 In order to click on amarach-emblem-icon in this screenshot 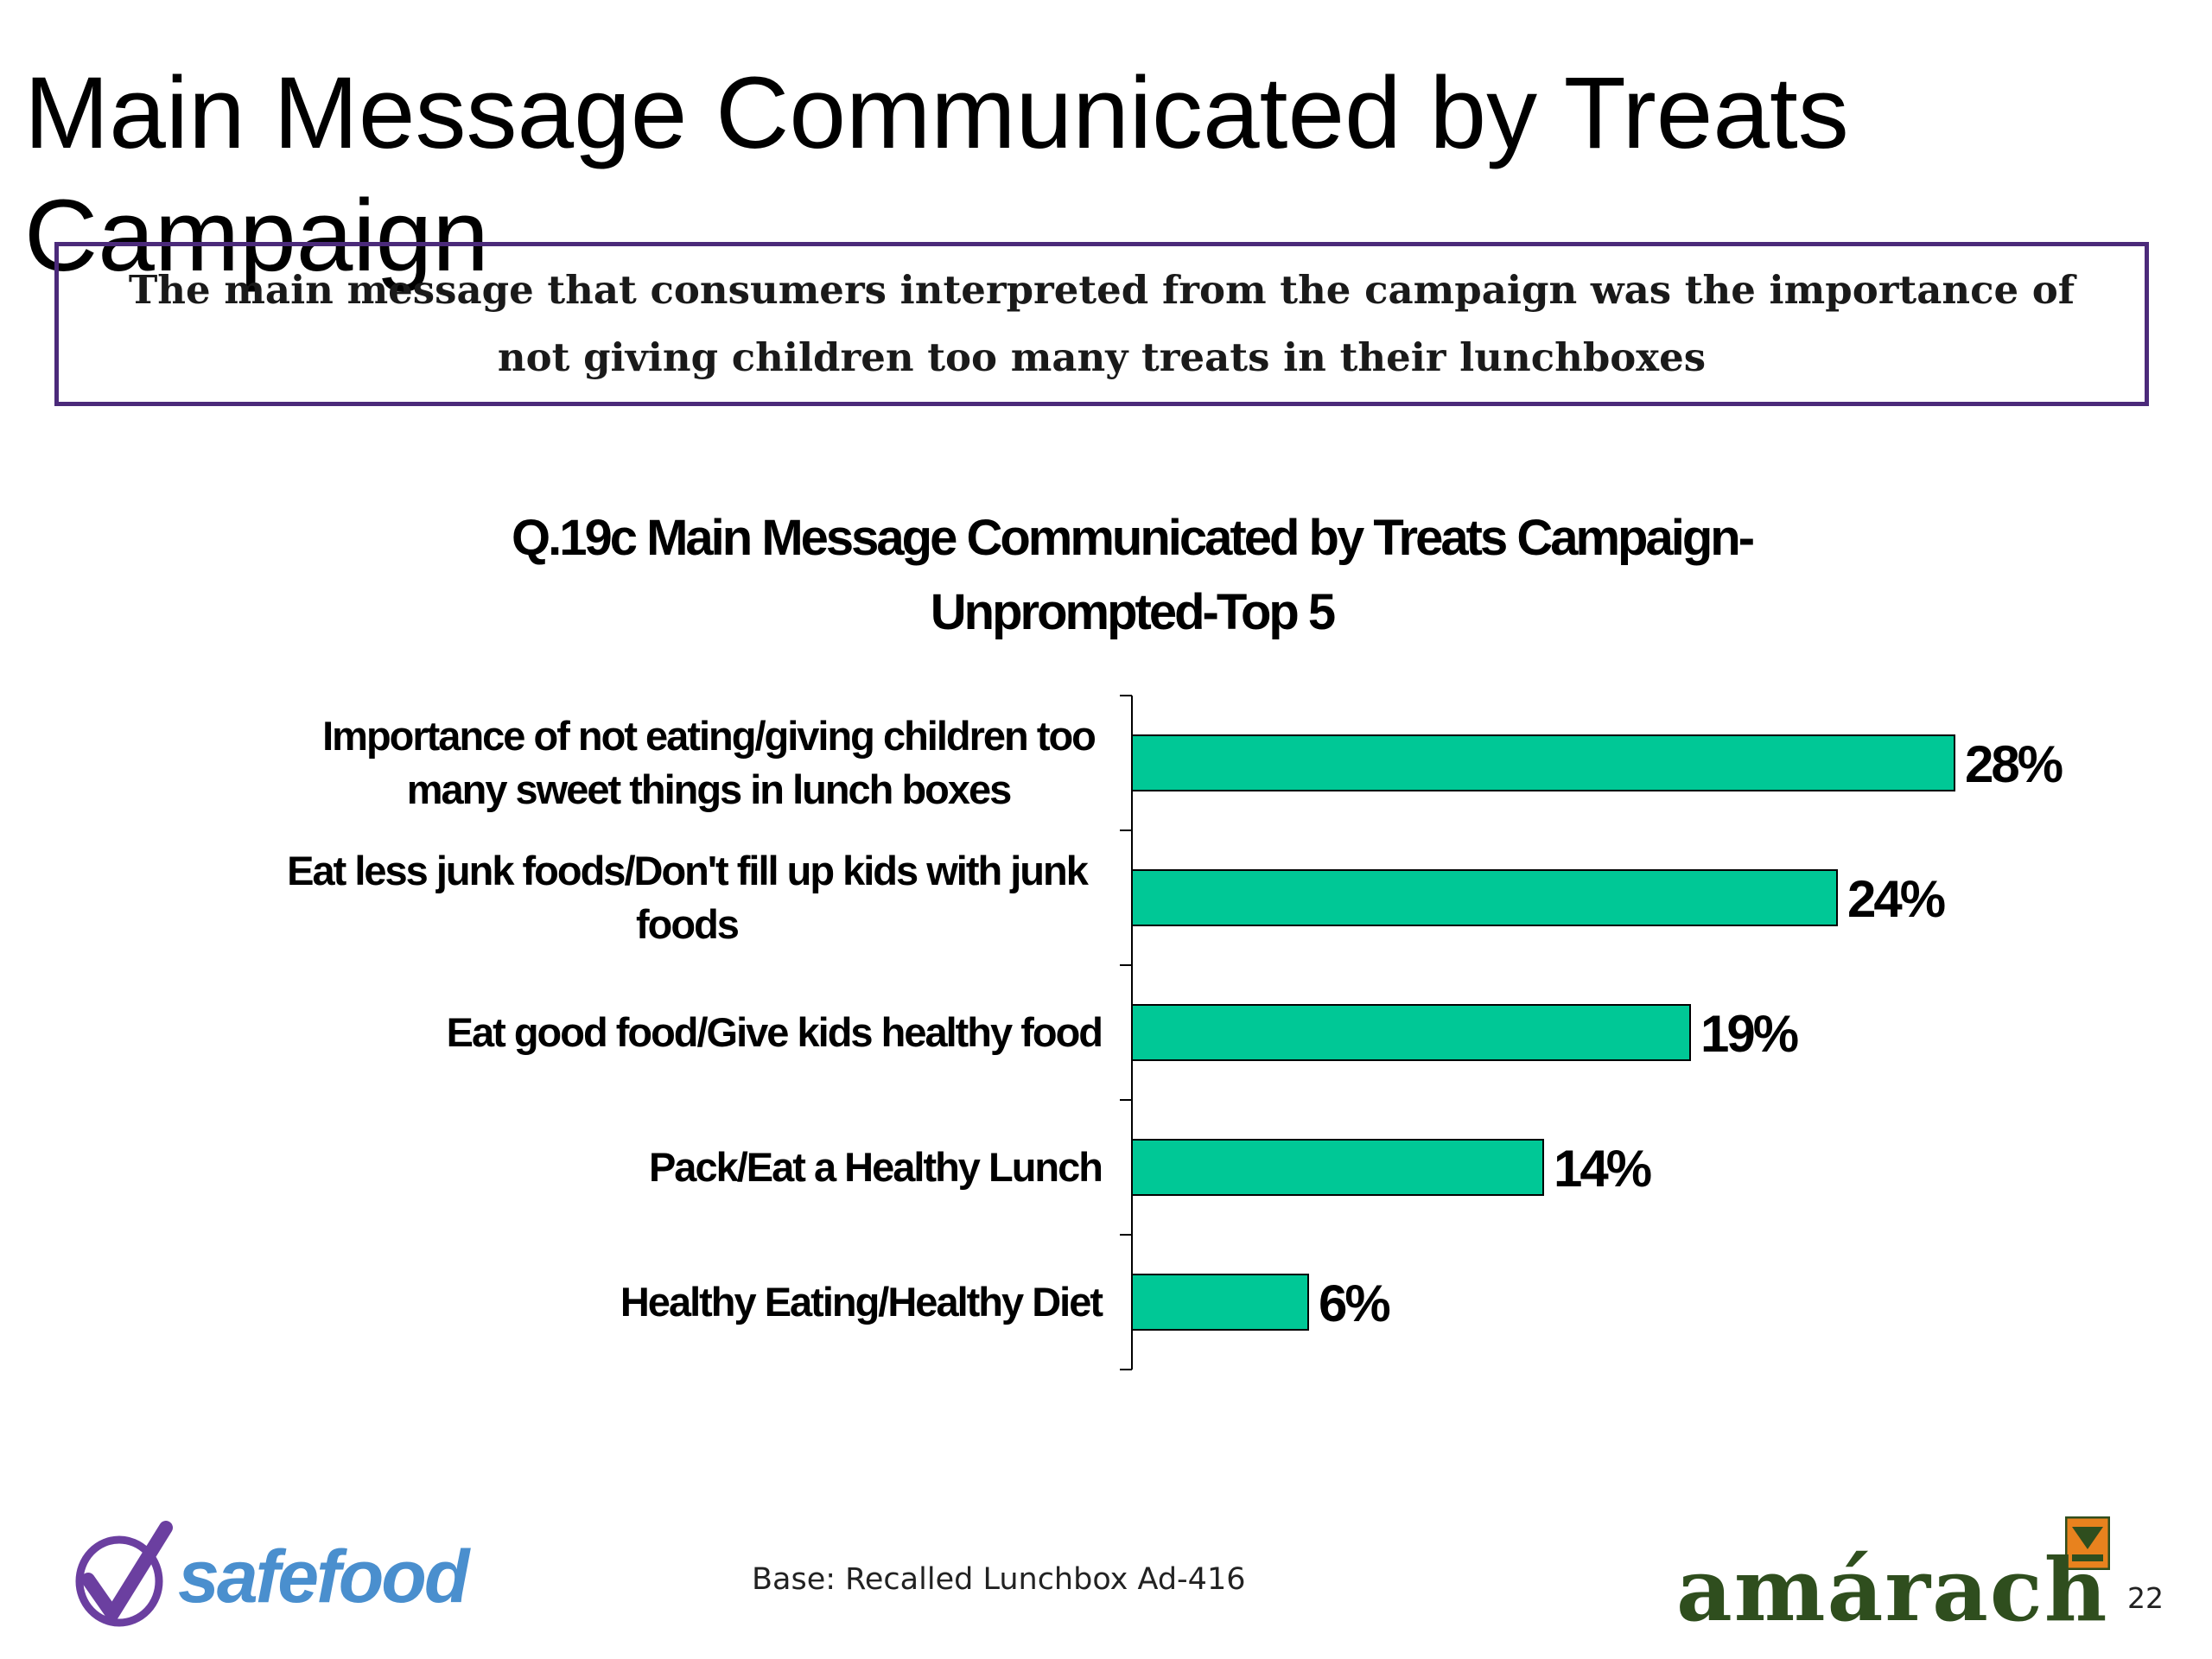, I will do `click(2087, 1543)`.